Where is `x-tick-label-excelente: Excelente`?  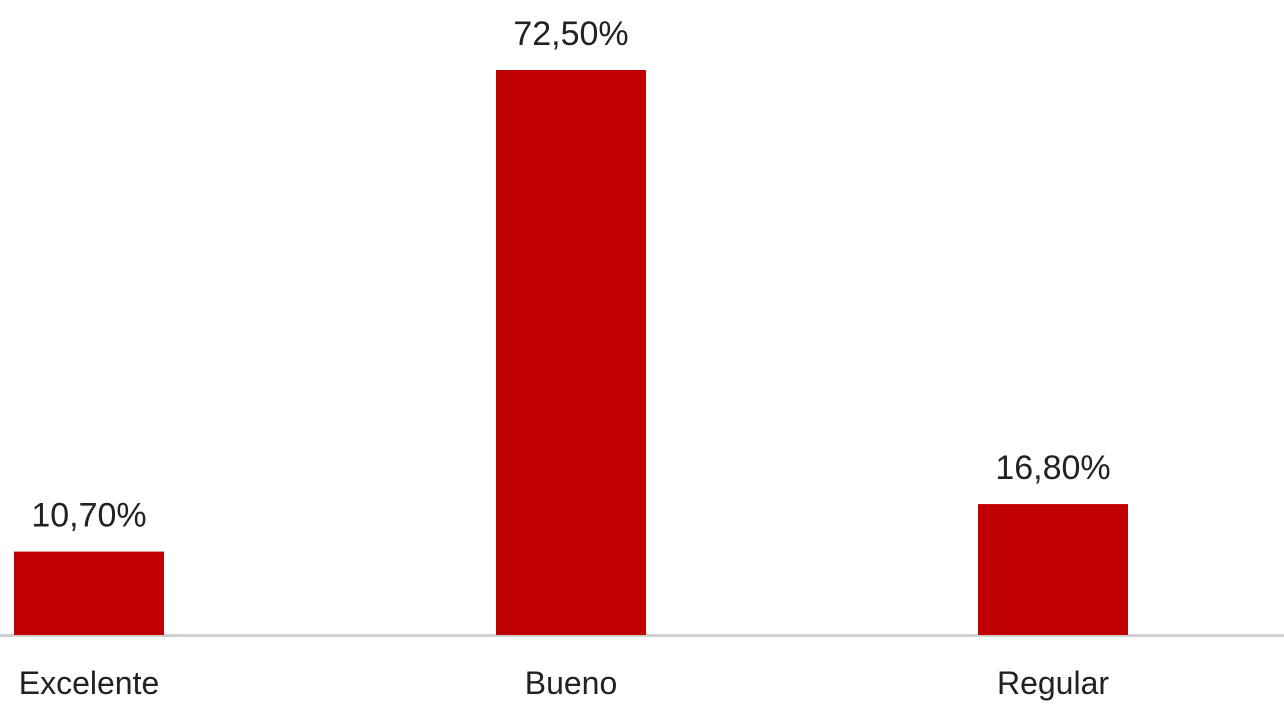 x-tick-label-excelente: Excelente is located at coordinates (89, 683).